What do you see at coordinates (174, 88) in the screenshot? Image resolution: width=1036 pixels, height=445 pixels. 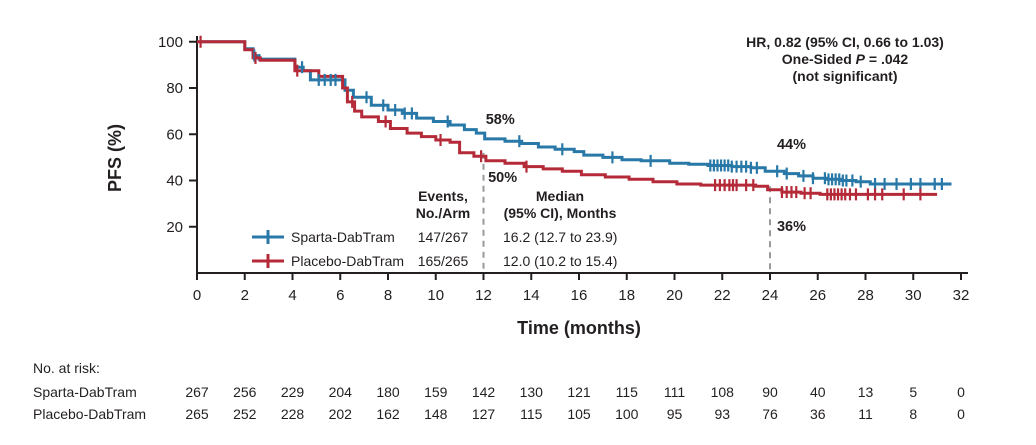 I see `y-tick-label: 80` at bounding box center [174, 88].